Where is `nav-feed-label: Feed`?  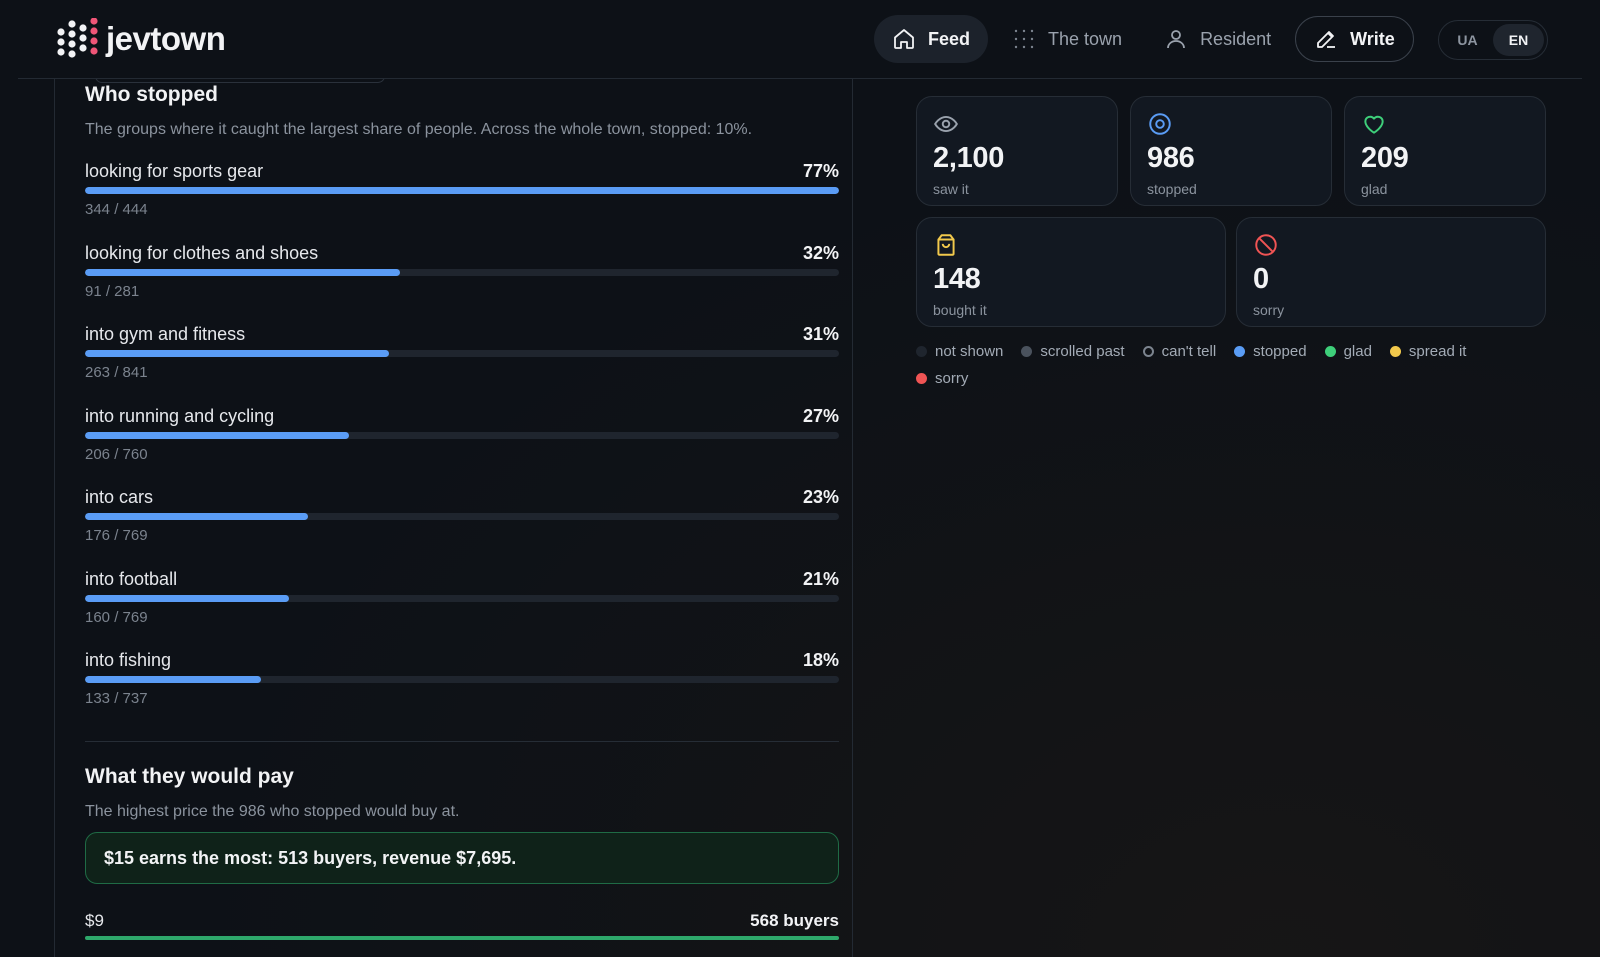
nav-feed-label: Feed is located at coordinates (949, 38).